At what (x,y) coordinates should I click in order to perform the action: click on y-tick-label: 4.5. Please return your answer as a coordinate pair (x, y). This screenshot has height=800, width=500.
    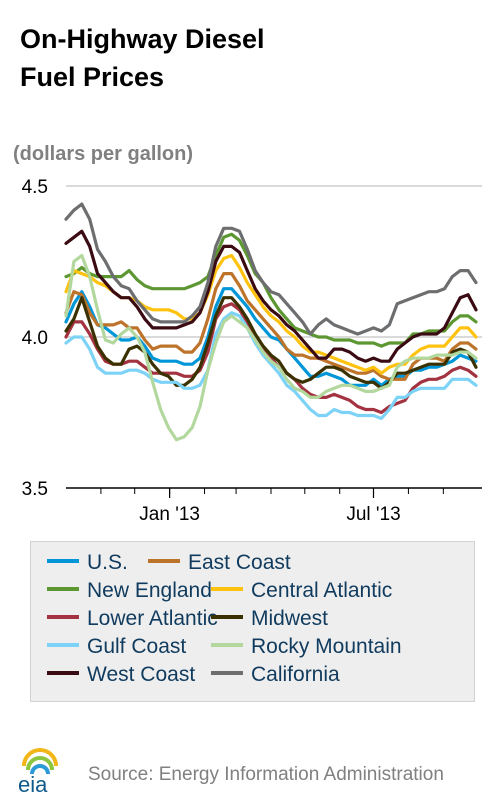
    Looking at the image, I should click on (35, 187).